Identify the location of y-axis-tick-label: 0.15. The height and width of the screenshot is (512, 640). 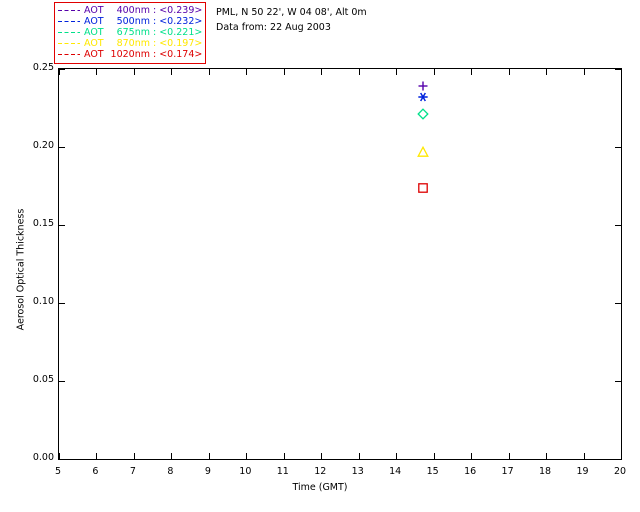
(43, 223).